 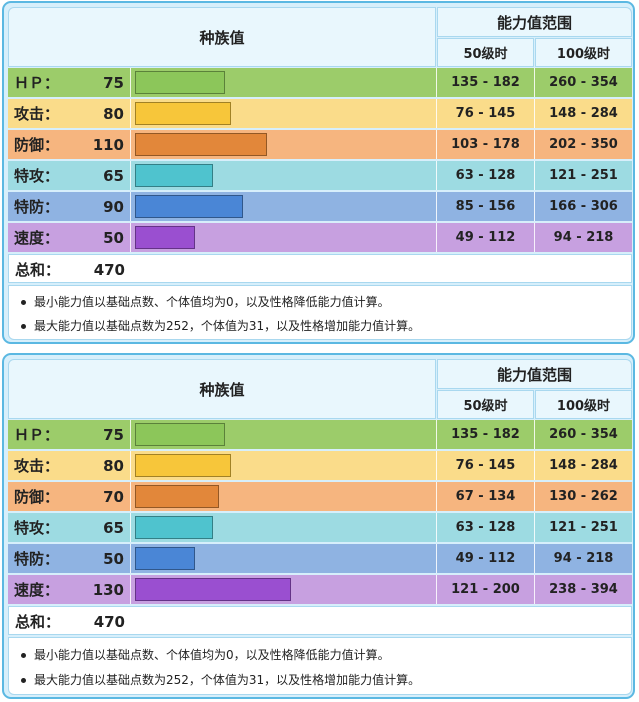 I want to click on stat-row-defense: 防御： 70 67 - 134 130 - 262, so click(x=320, y=496).